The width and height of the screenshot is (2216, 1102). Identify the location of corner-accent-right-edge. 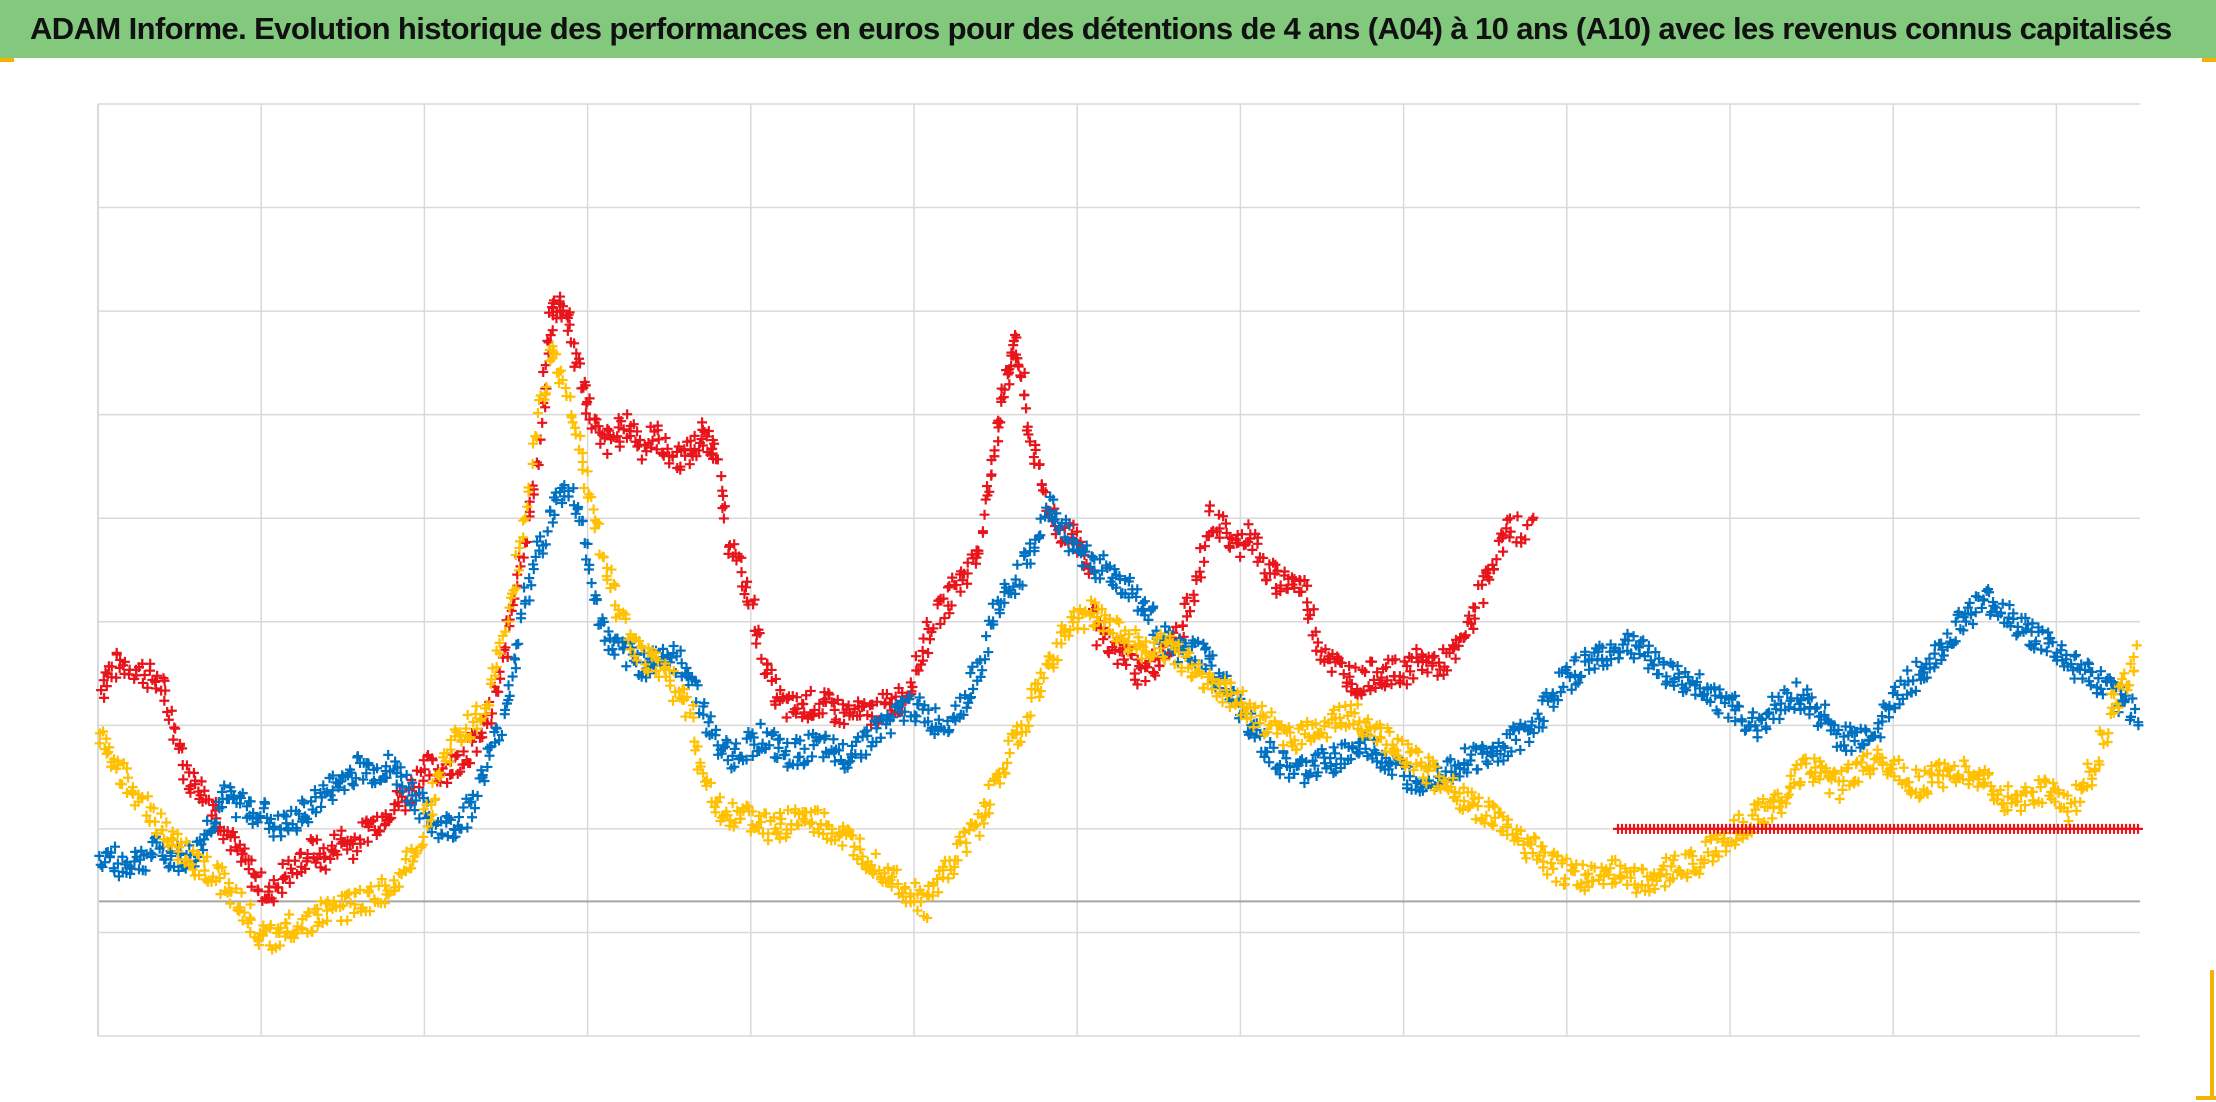
(2212, 1034).